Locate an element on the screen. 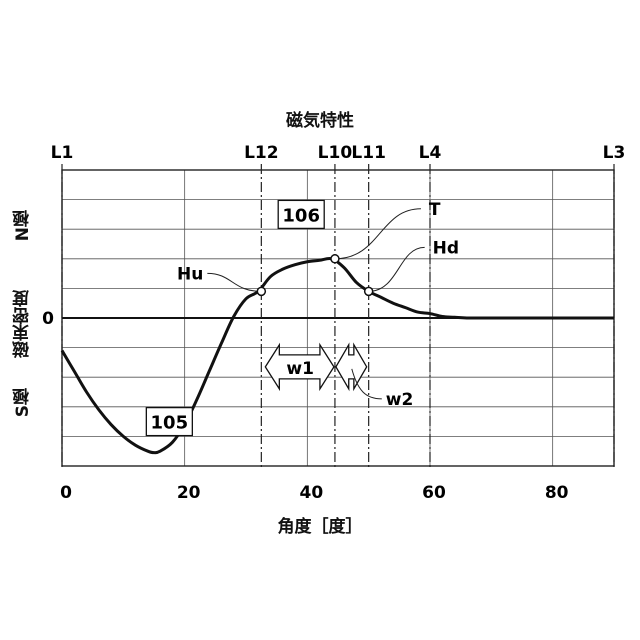 The image size is (640, 640). width-label-w2: w2 is located at coordinates (400, 400).